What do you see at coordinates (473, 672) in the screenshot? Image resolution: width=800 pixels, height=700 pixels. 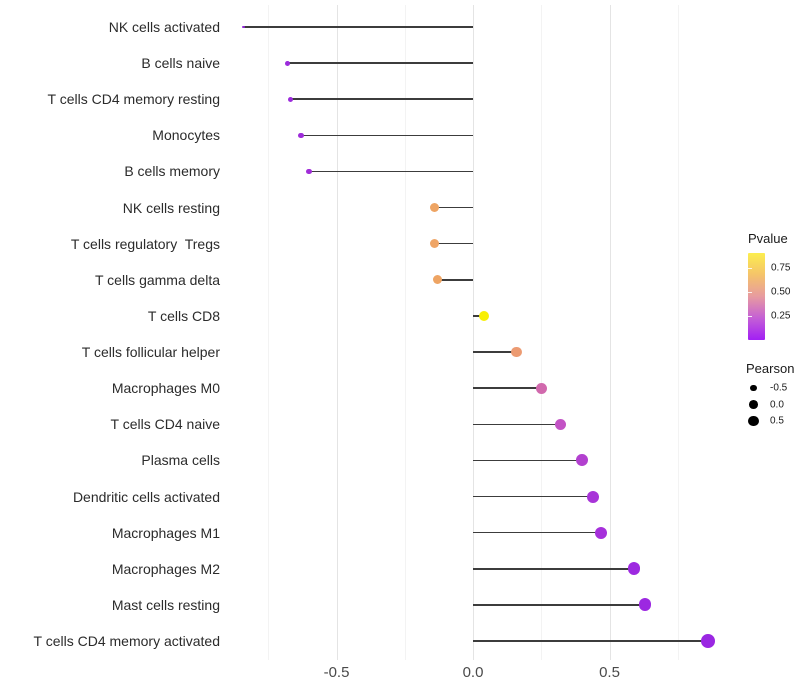 I see `x-axis-tick-label: 0.0` at bounding box center [473, 672].